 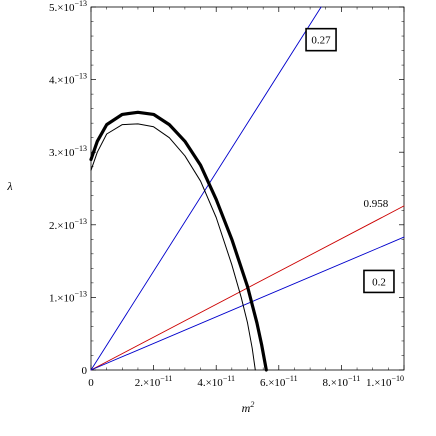 I want to click on annotation-label: 0.958, so click(x=375, y=204).